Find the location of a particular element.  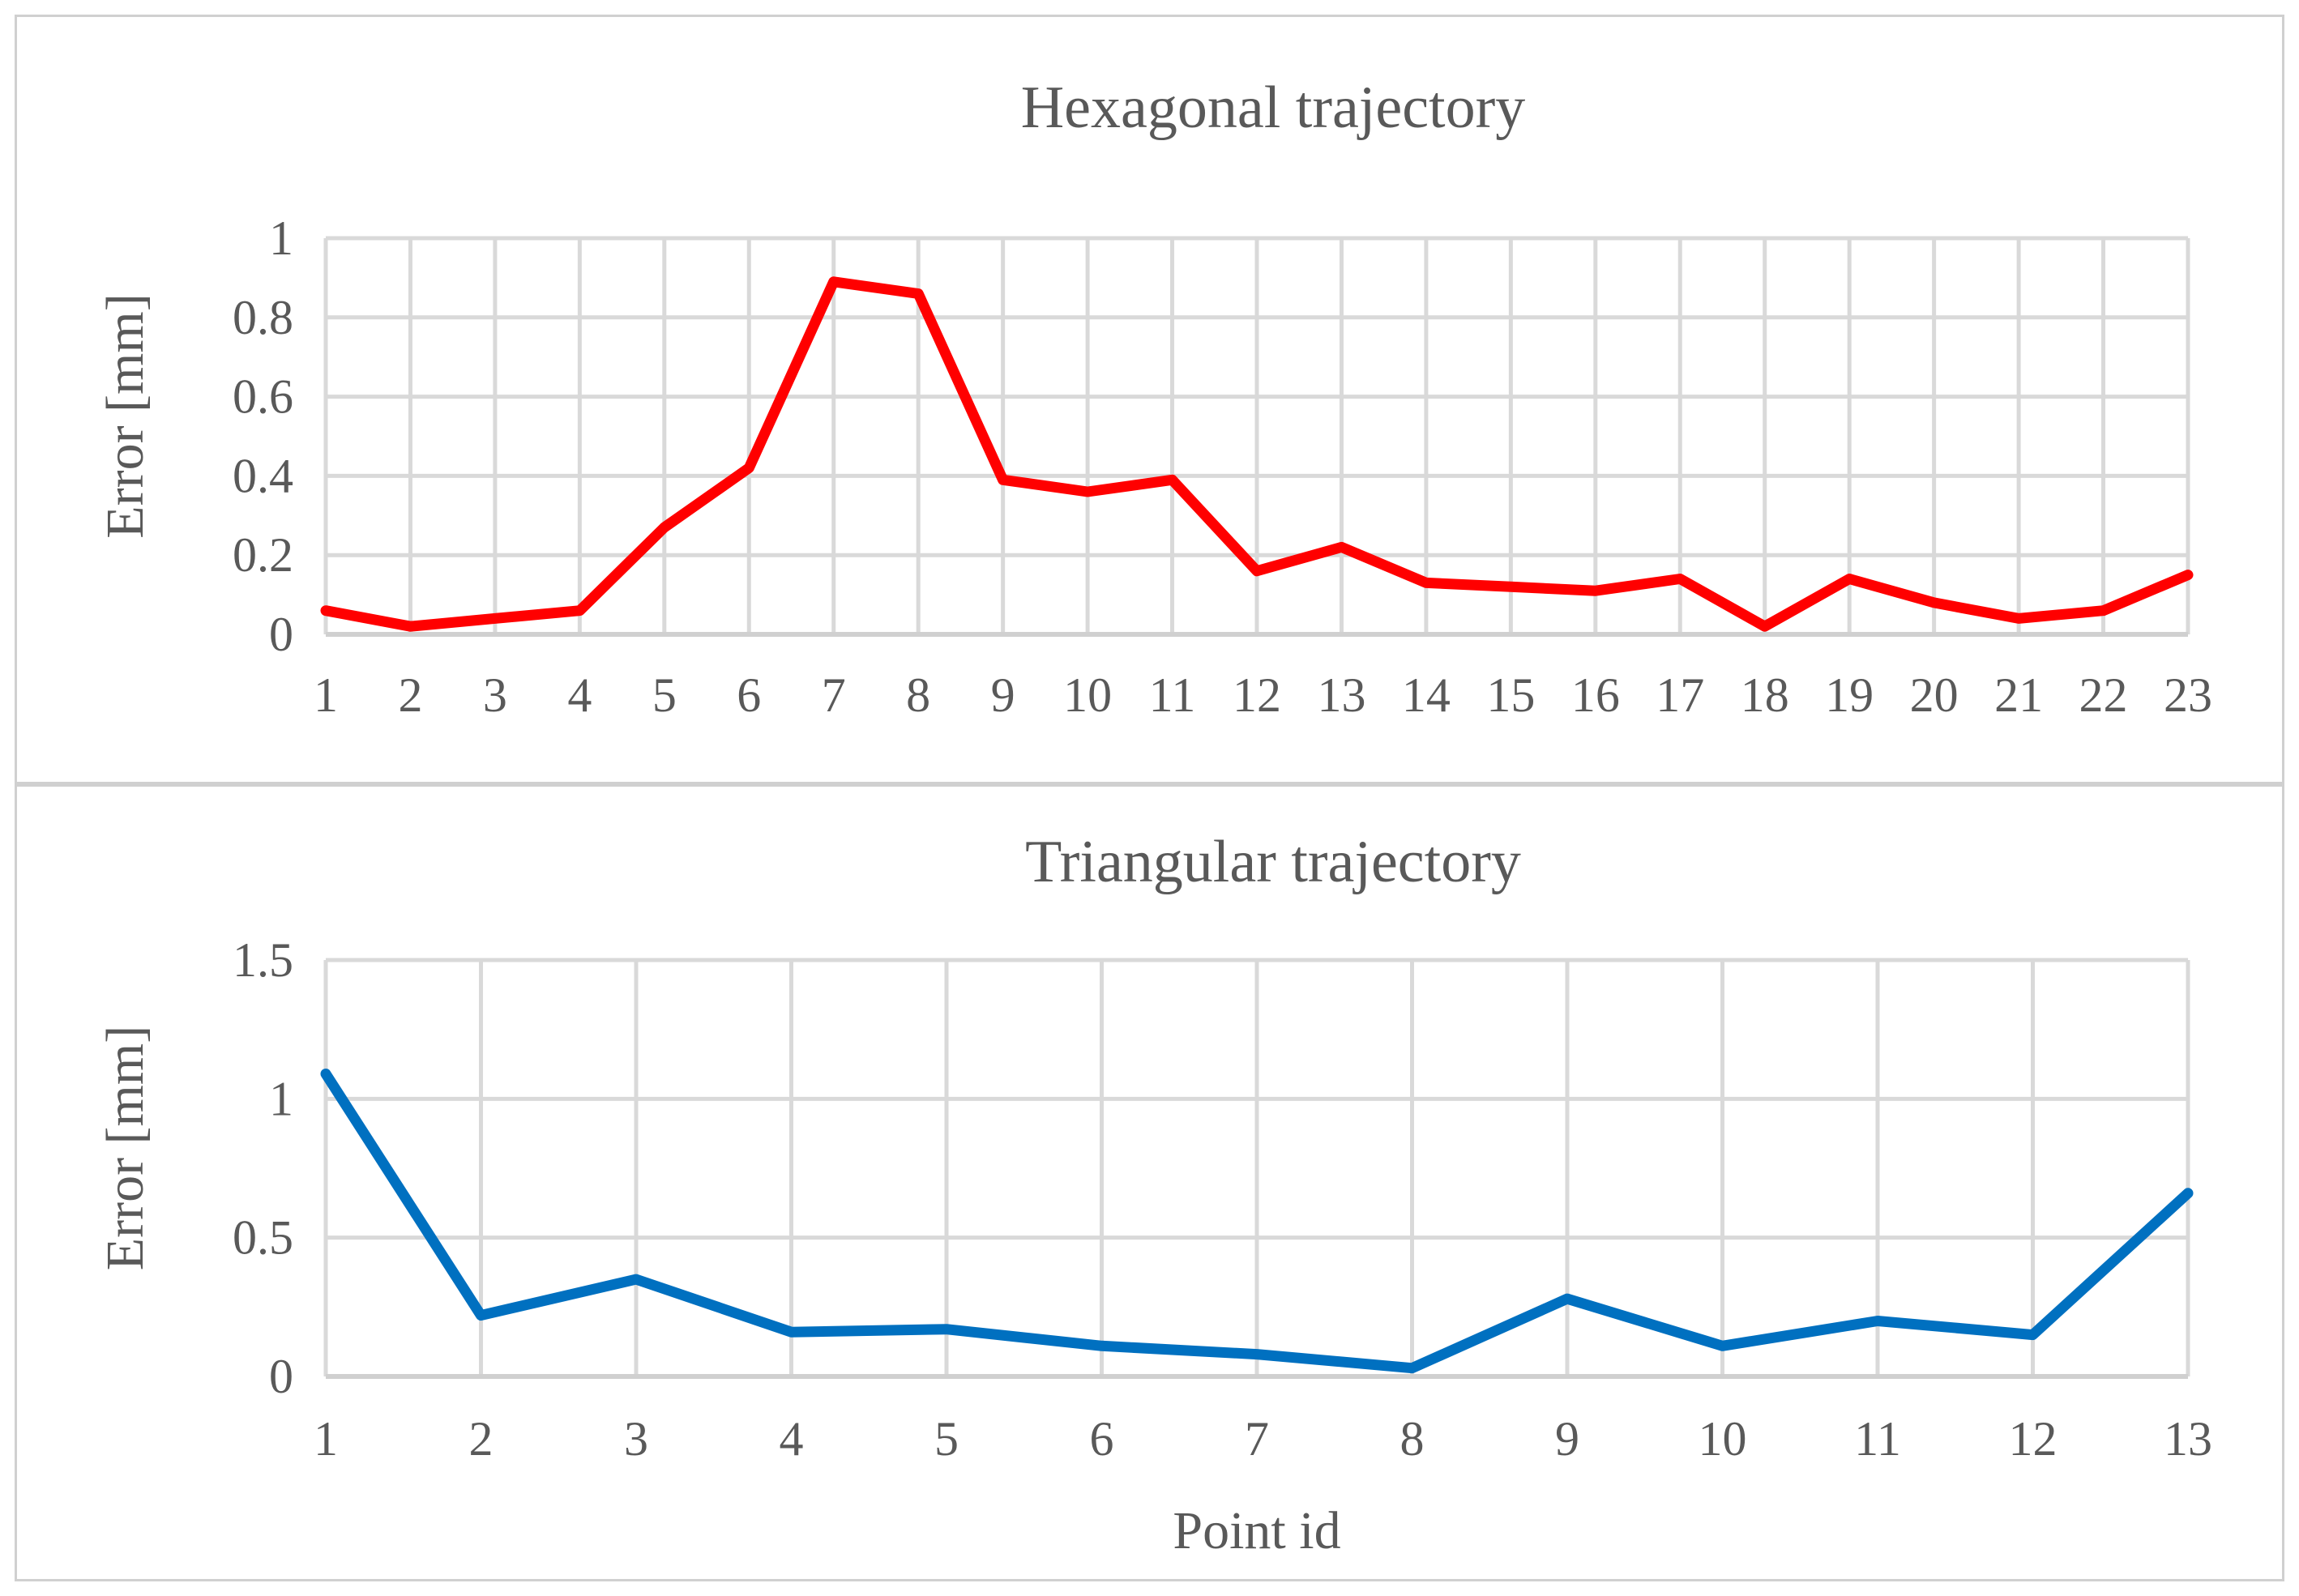

hexagonal-y-axis-title: Error [mm] is located at coordinates (125, 415).